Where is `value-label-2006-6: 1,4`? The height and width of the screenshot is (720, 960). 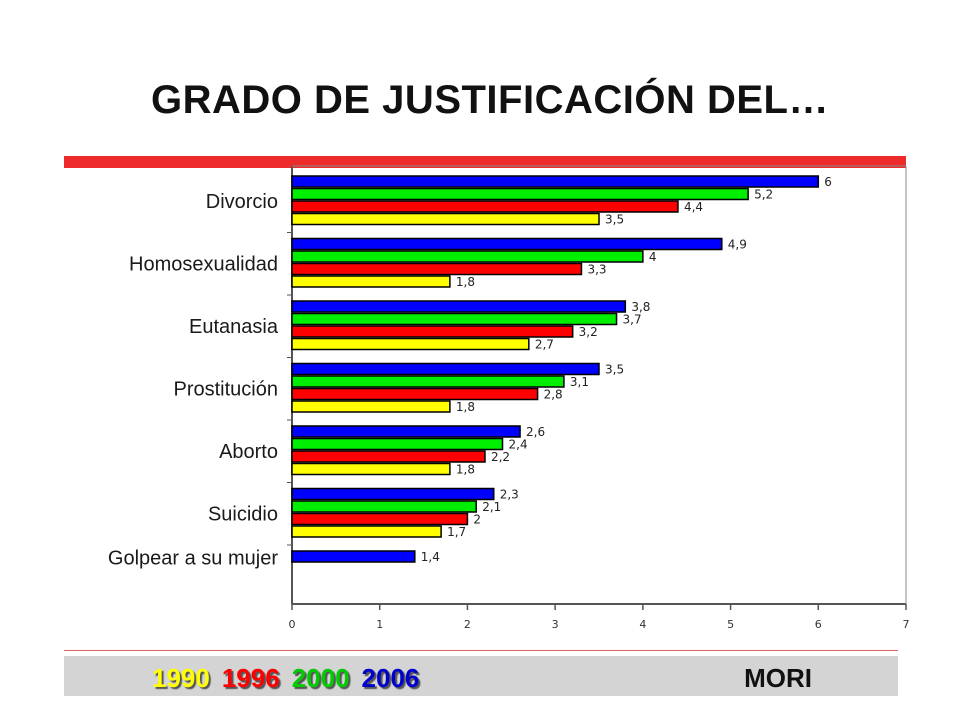 value-label-2006-6: 1,4 is located at coordinates (430, 557).